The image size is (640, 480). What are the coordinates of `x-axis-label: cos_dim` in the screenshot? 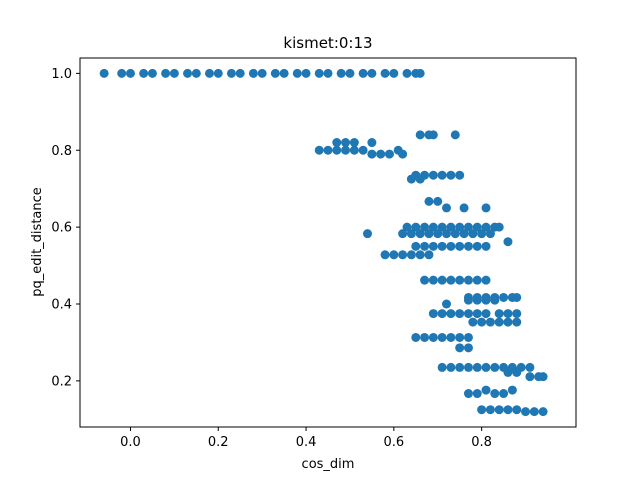 It's located at (328, 464).